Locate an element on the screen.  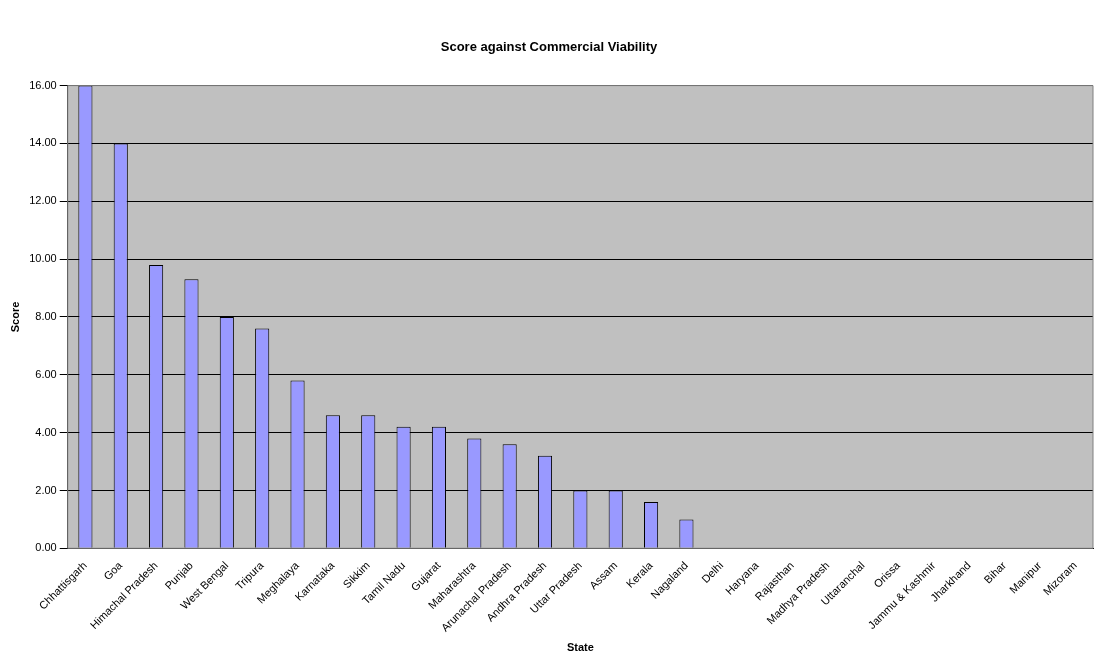
y-tick-label: 0.00 is located at coordinates (46, 547).